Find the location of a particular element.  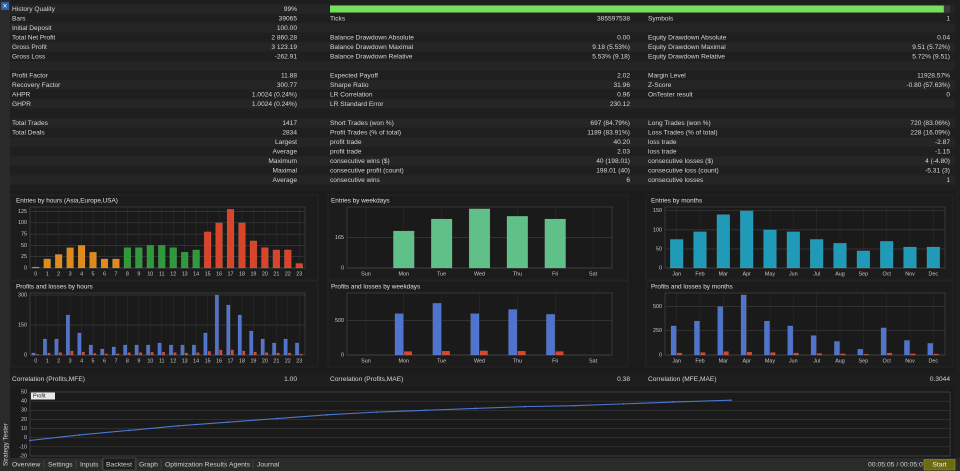

stat-value: 6 is located at coordinates (628, 180).